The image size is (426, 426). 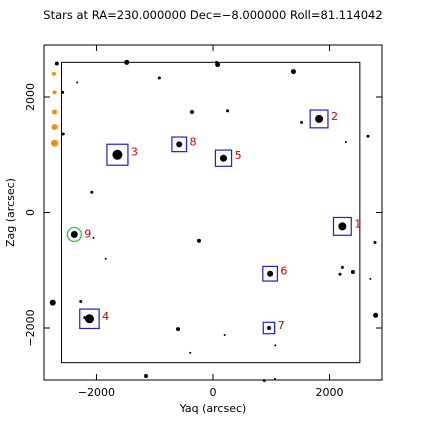 I want to click on guide-star-label: 2, so click(x=334, y=116).